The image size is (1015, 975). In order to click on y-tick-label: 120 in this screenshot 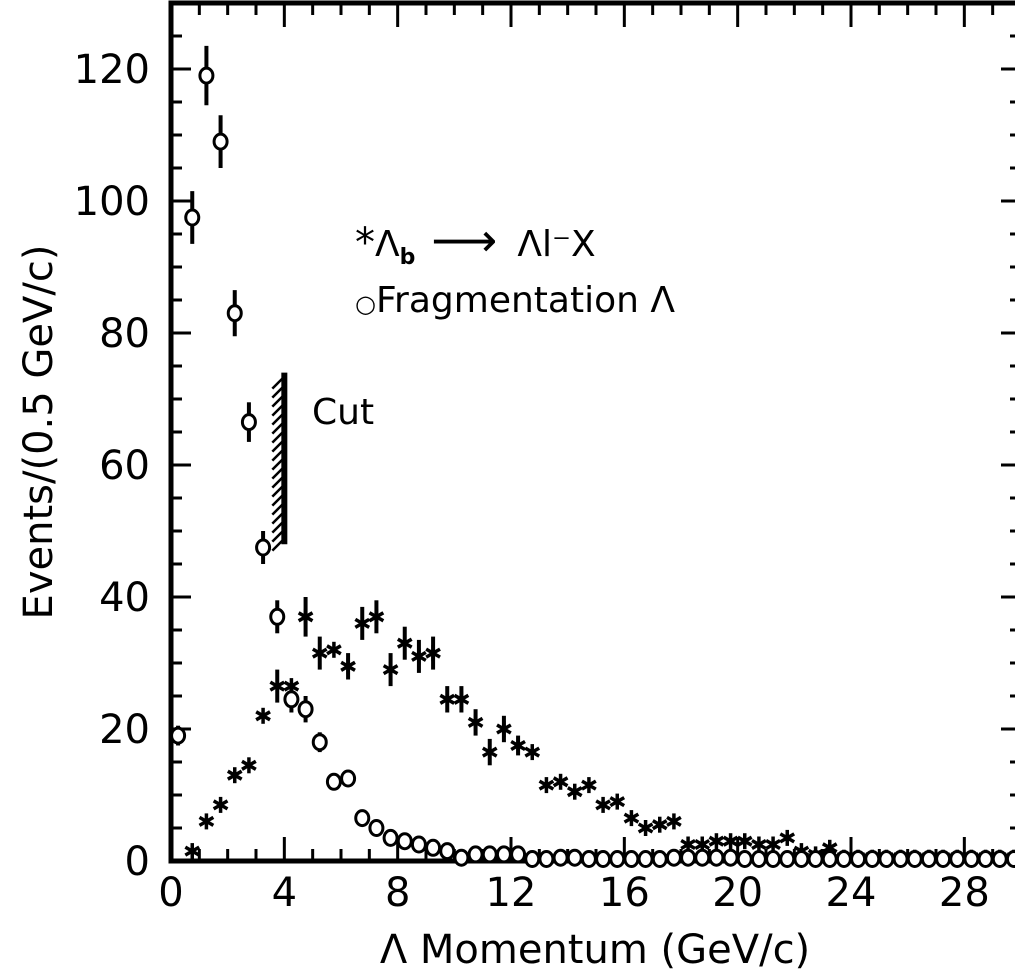, I will do `click(112, 70)`.